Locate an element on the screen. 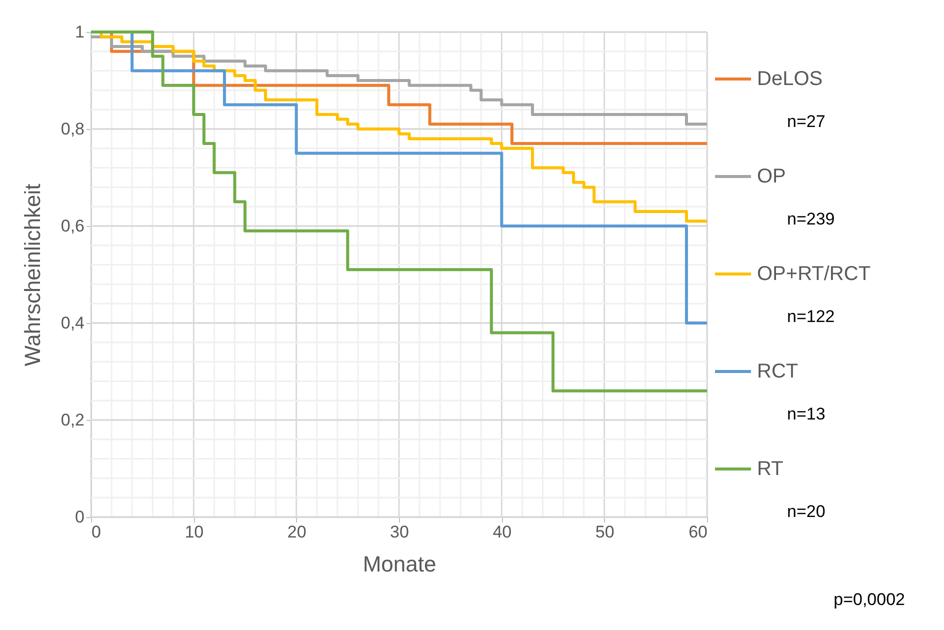 This screenshot has width=944, height=630. legend-label: OP+RT/RCT is located at coordinates (814, 274).